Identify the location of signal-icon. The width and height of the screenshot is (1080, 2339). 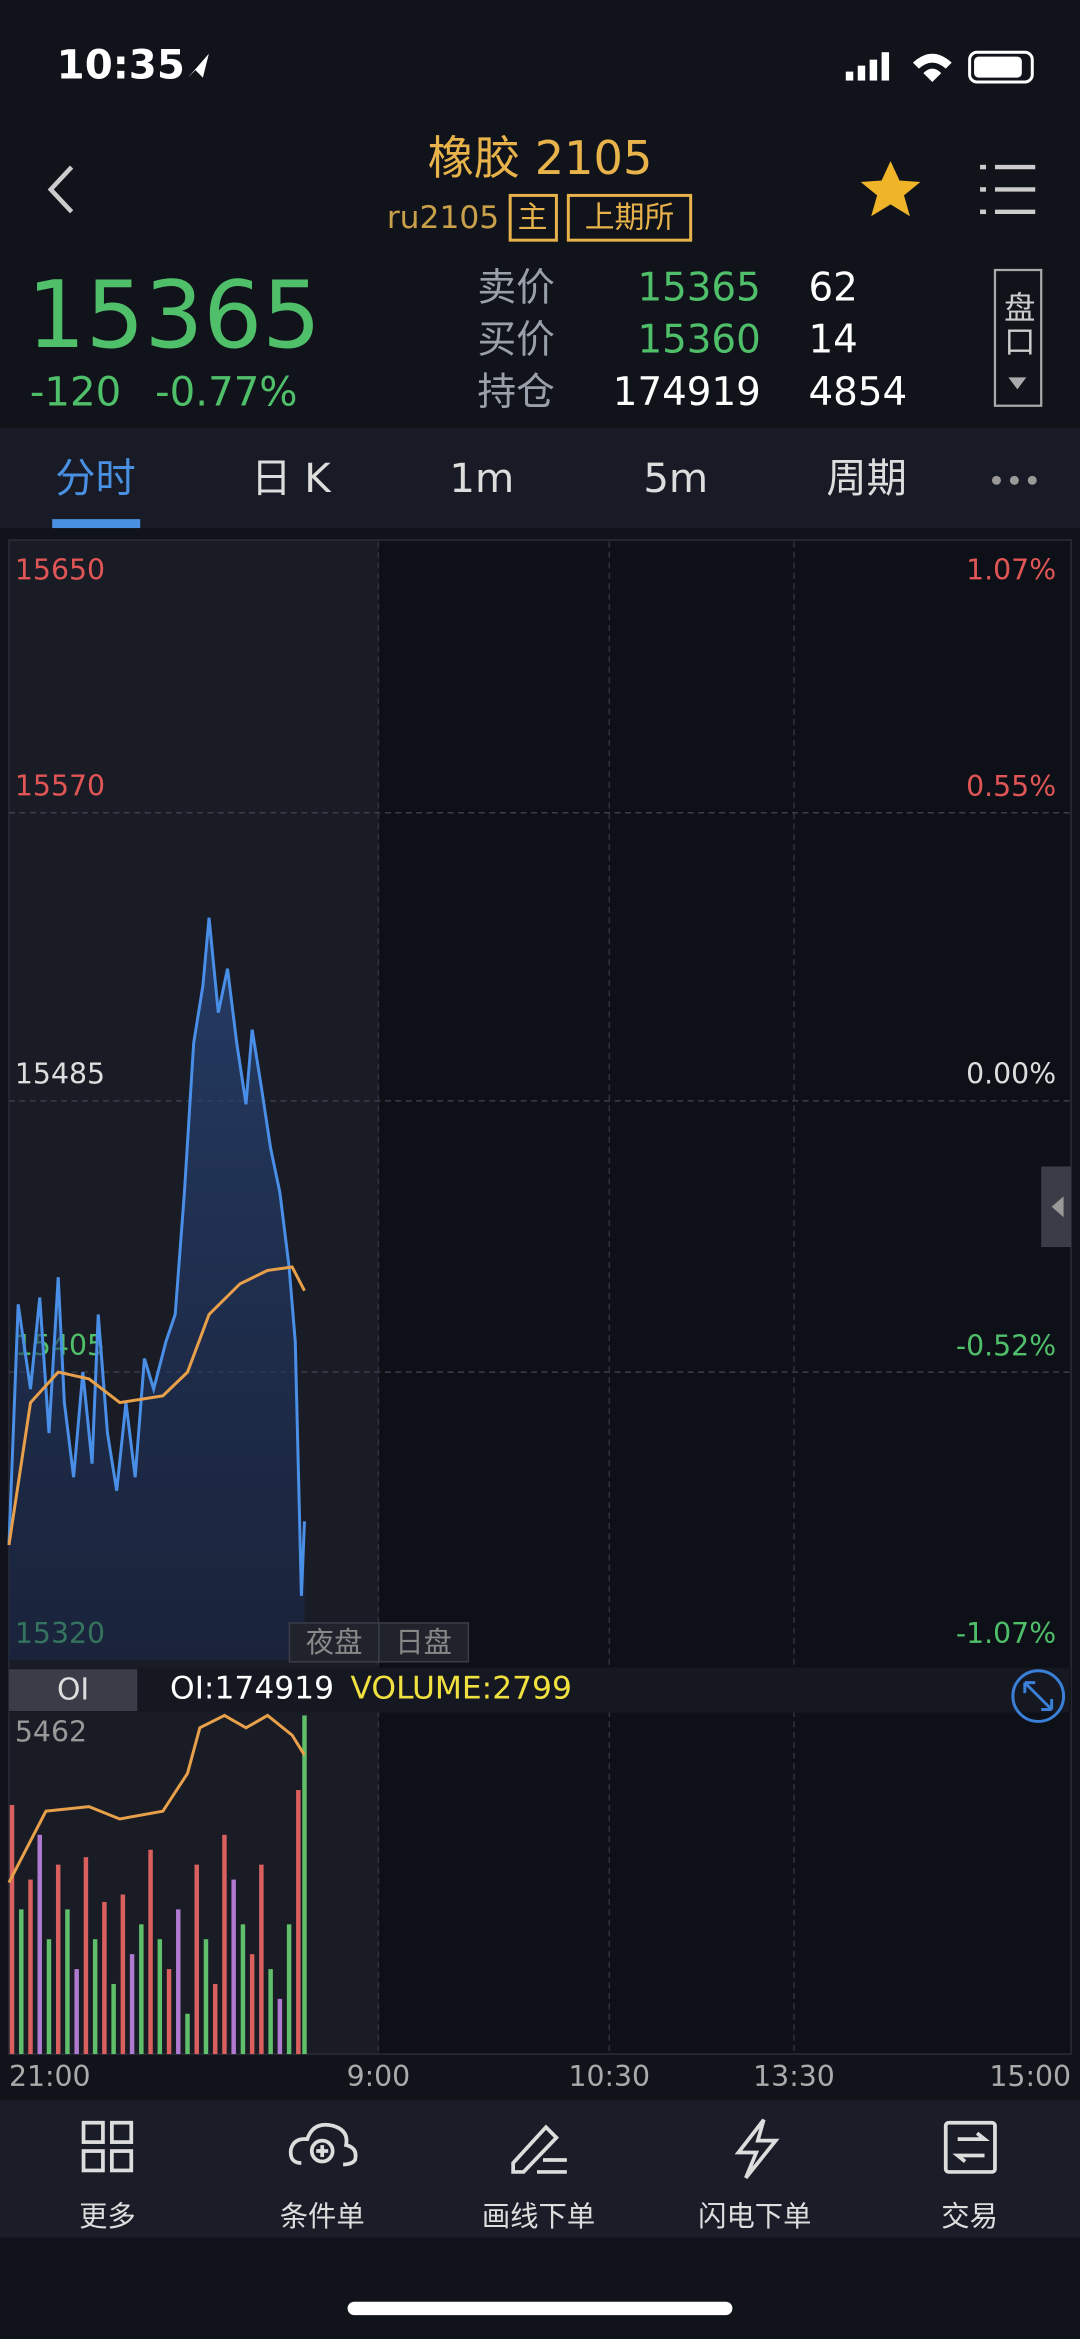
(867, 66).